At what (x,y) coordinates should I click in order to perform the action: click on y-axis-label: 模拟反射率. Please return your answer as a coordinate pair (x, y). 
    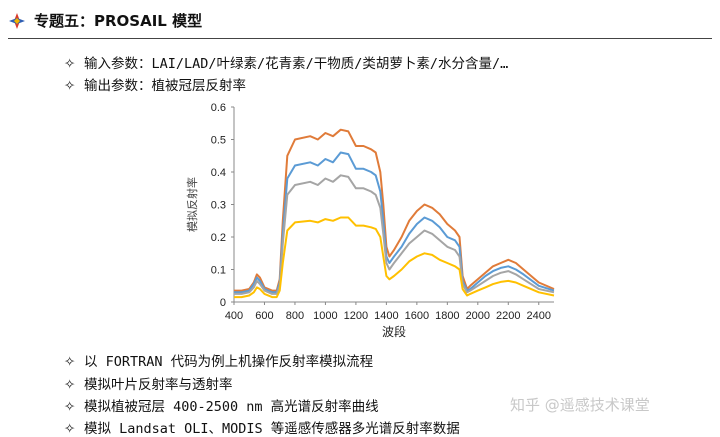
    Looking at the image, I should click on (192, 204).